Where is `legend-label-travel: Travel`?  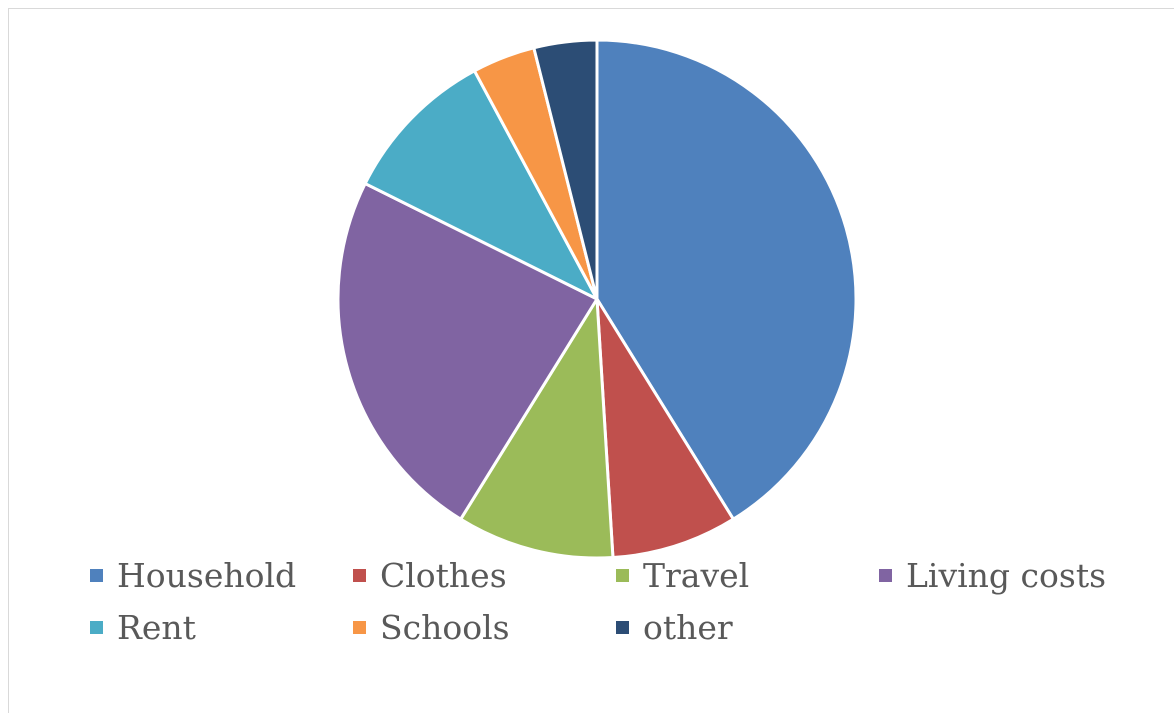
legend-label-travel: Travel is located at coordinates (696, 575).